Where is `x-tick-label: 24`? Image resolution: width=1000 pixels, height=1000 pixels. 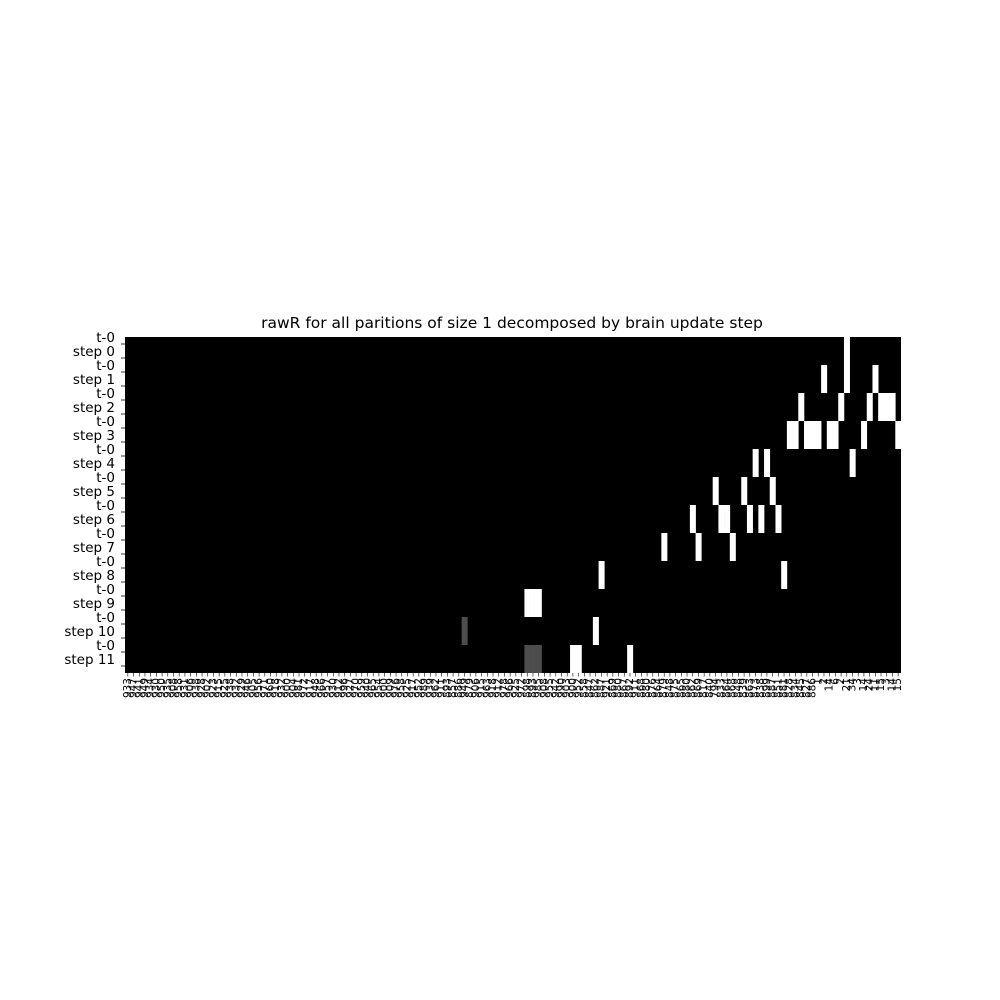 x-tick-label: 24 is located at coordinates (870, 685).